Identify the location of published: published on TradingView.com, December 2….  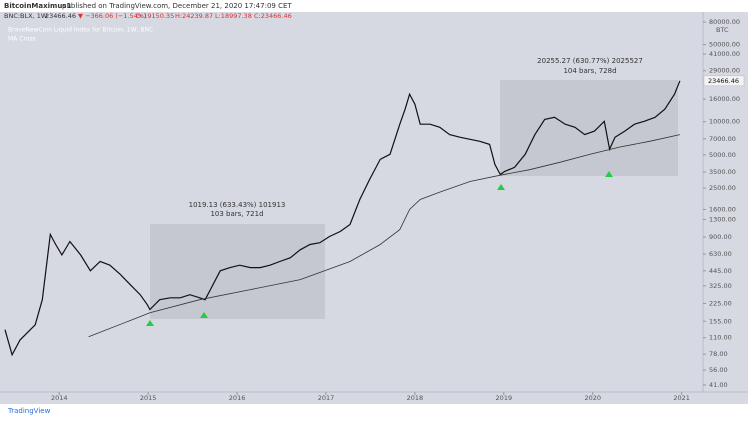
(177, 6).